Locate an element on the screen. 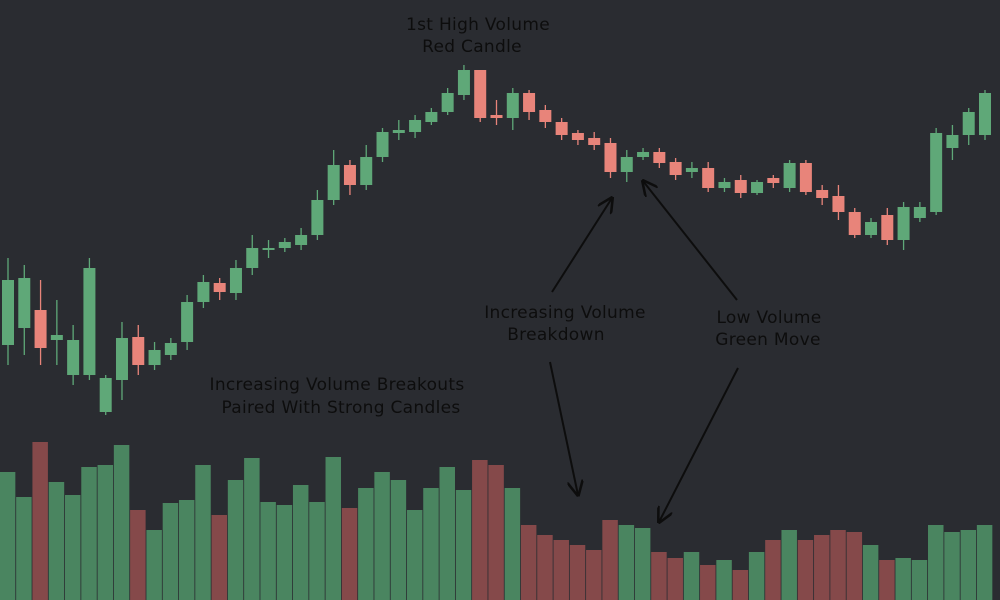 Image resolution: width=1000 pixels, height=600 pixels. annotation: Increasing Volume is located at coordinates (565, 313).